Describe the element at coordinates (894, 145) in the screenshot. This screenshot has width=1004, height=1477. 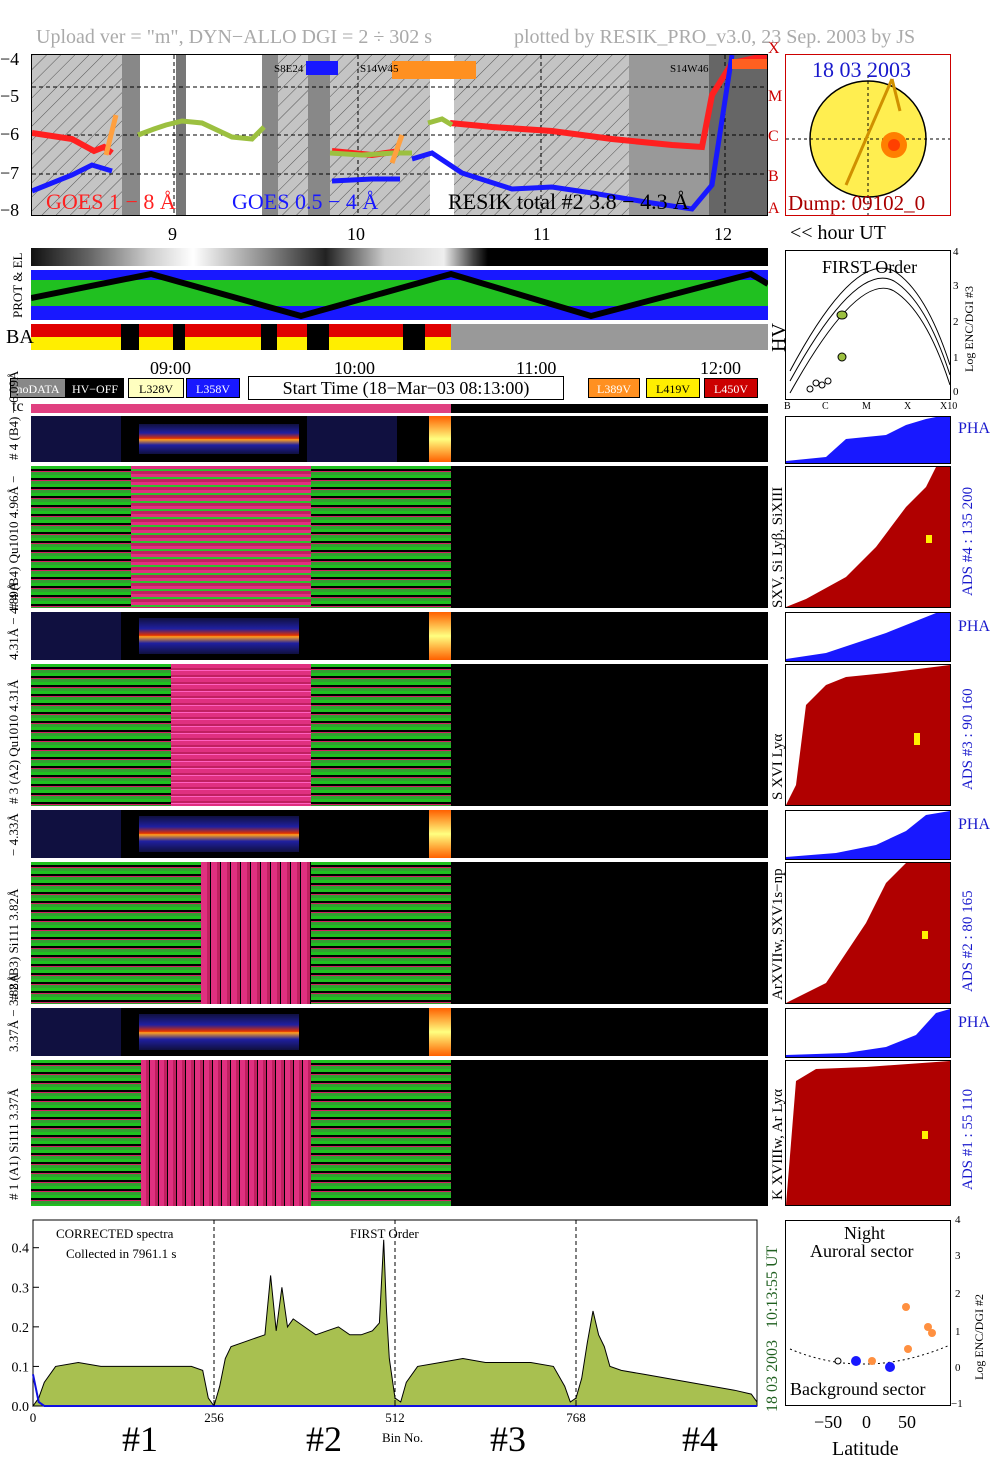
I see `active-region-core` at that location.